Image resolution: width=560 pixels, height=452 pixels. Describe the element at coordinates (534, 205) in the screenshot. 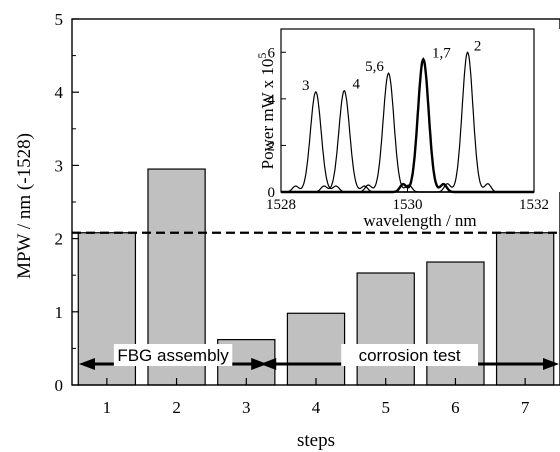

I see `inset-x-tick-label: 1532` at that location.